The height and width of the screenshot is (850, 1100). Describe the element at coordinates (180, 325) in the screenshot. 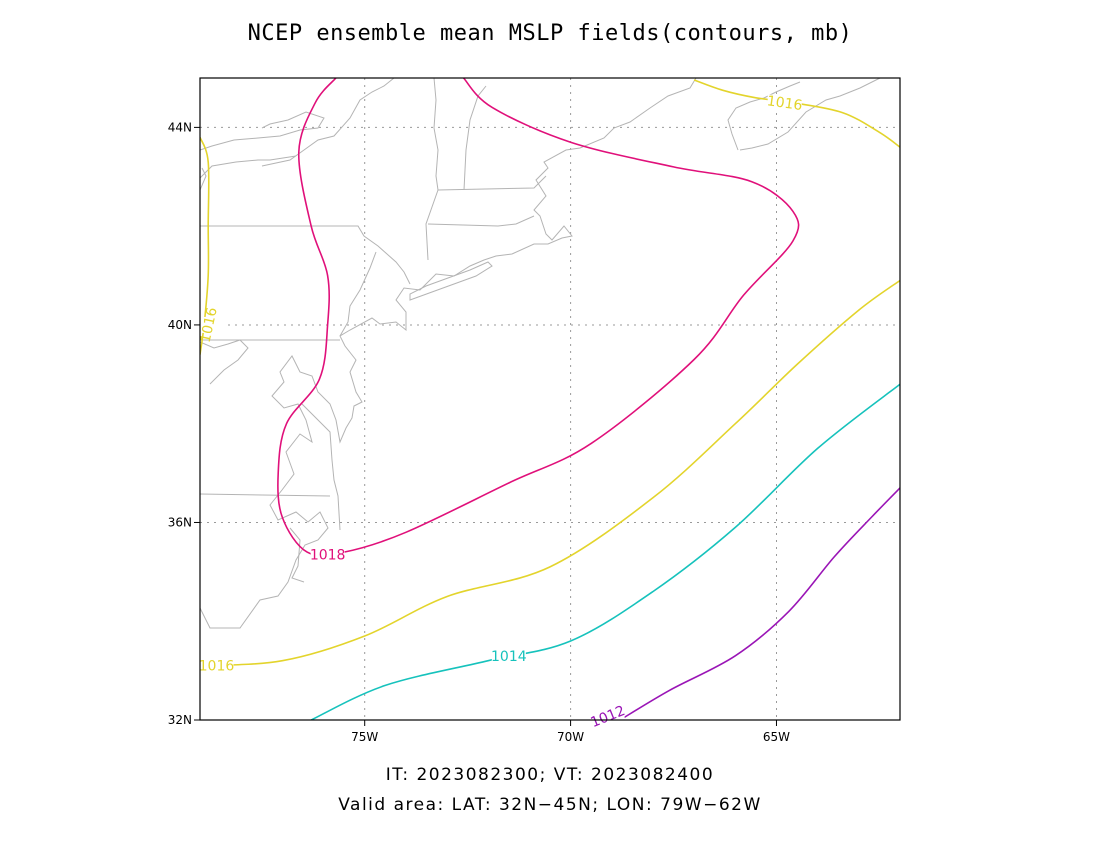

I see `y-tick-label-40N: 40N` at that location.